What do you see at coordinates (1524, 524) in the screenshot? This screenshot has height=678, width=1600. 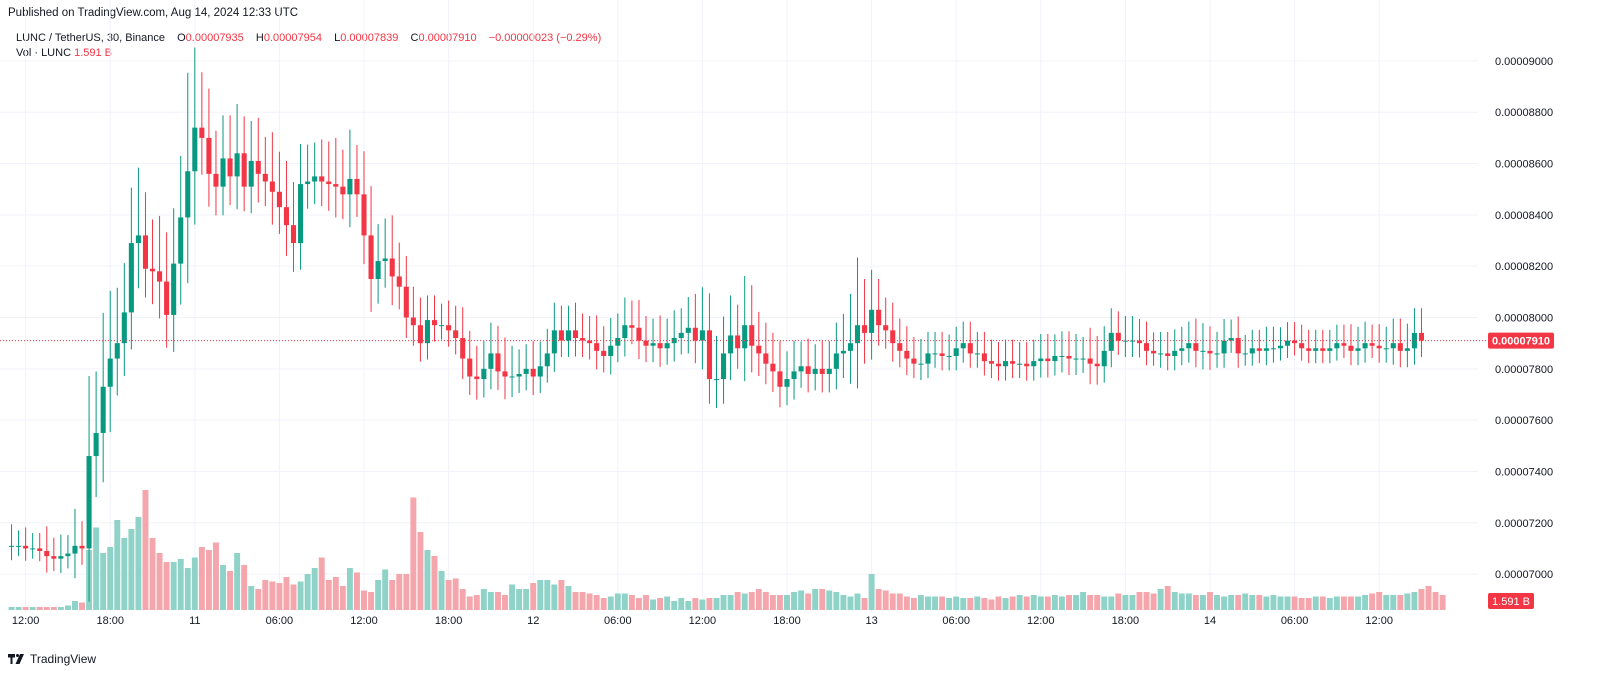 I see `y-tick-label: 0.00007200` at bounding box center [1524, 524].